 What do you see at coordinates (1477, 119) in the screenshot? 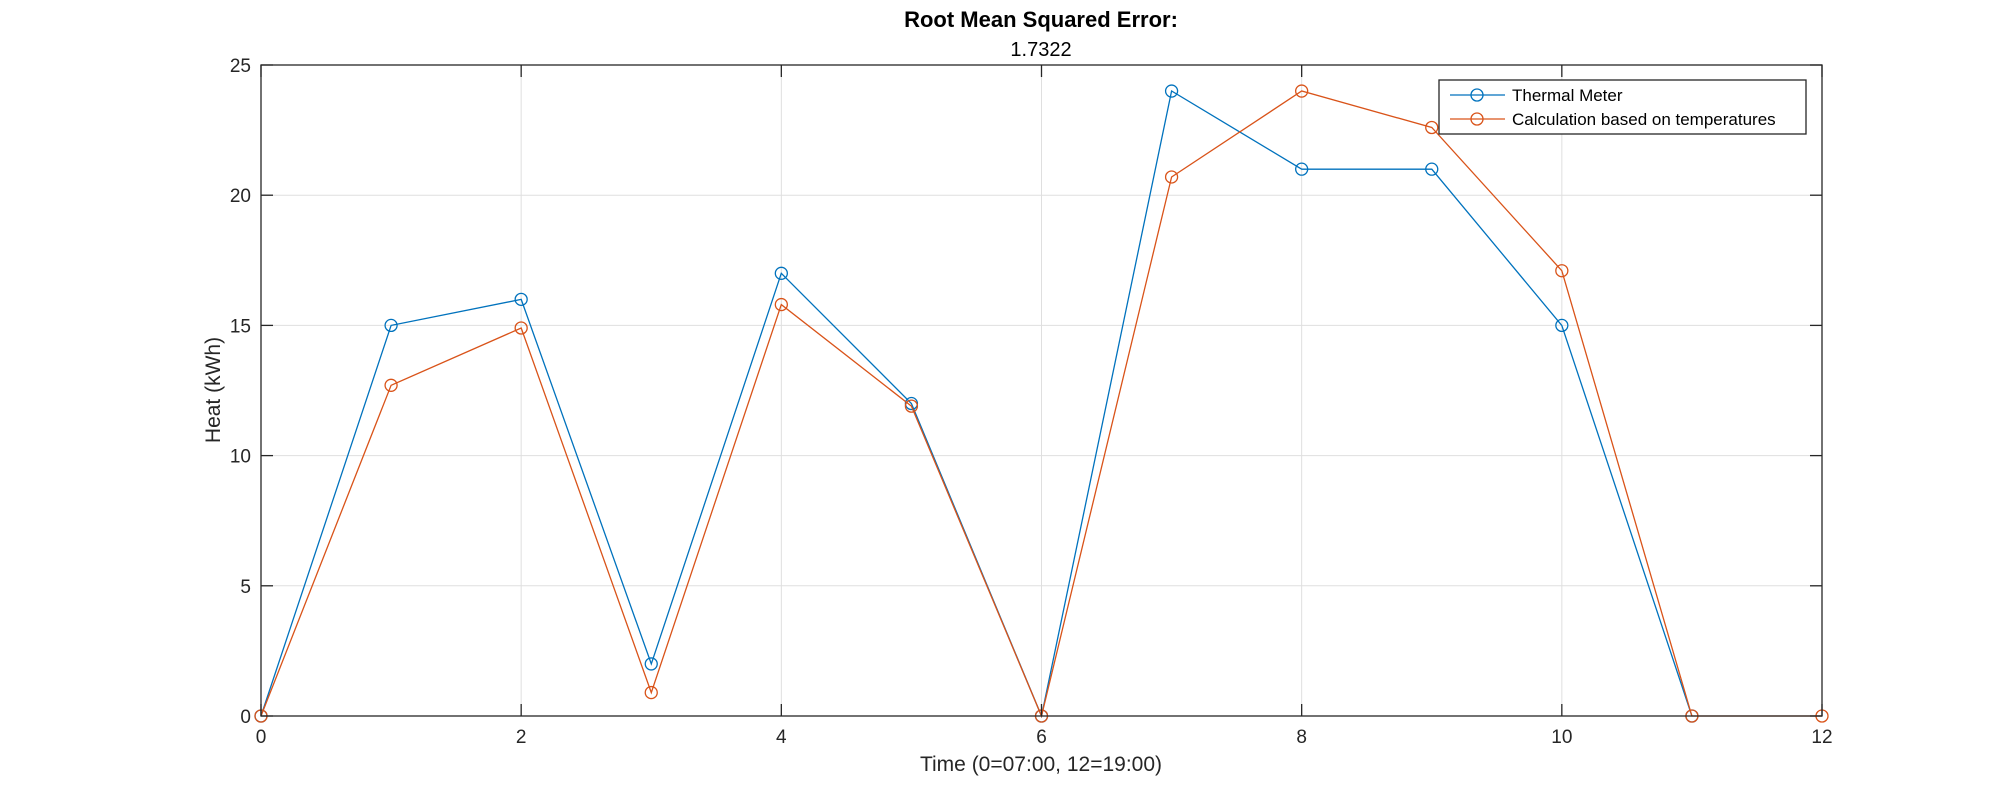
I see `legend-marker-calculation` at bounding box center [1477, 119].